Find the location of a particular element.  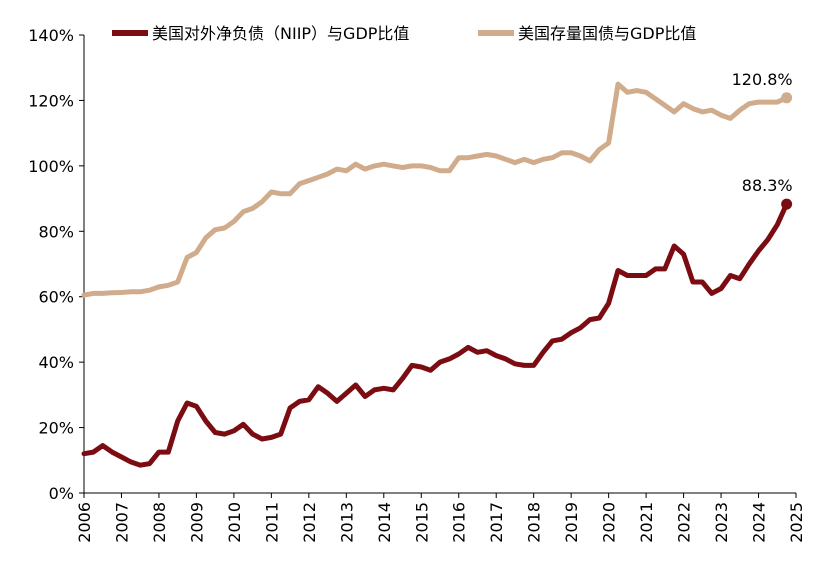

x-tick-label: 2009 is located at coordinates (196, 522).